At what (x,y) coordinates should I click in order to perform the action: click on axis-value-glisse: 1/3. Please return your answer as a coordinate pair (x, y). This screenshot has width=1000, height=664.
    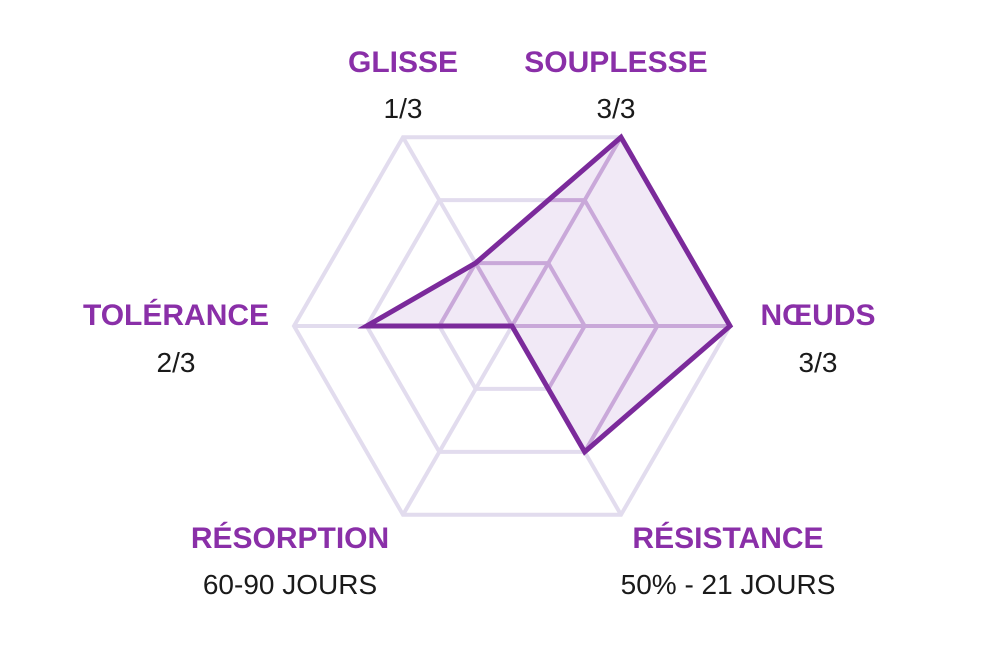
    Looking at the image, I should click on (403, 108).